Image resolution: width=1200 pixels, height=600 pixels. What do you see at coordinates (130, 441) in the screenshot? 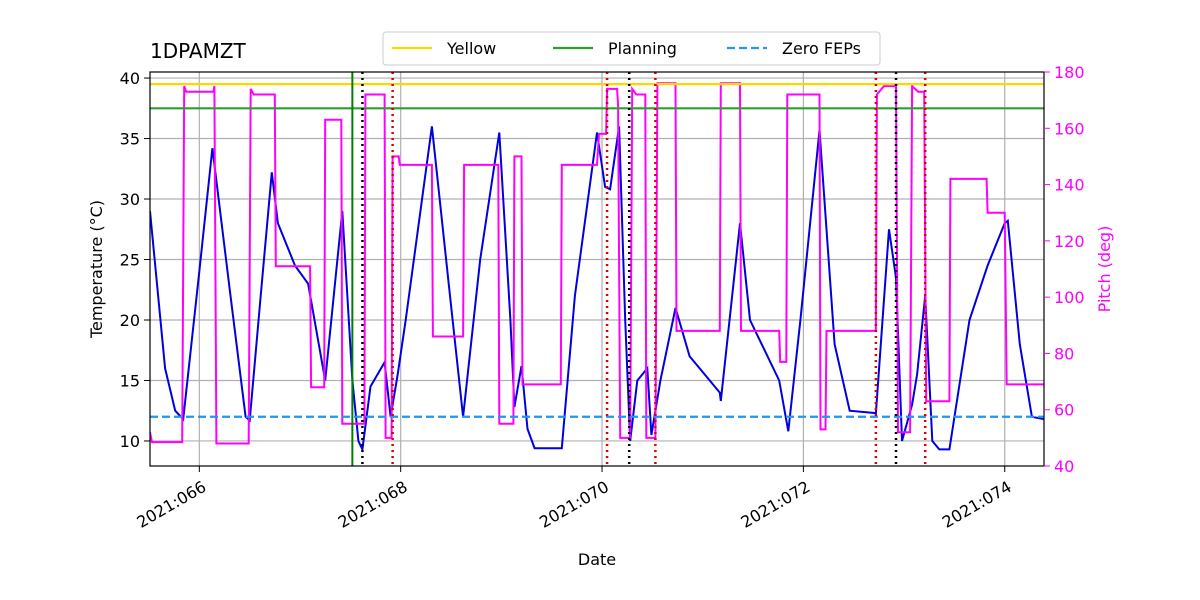
I see `y-tick-label: 10` at bounding box center [130, 441].